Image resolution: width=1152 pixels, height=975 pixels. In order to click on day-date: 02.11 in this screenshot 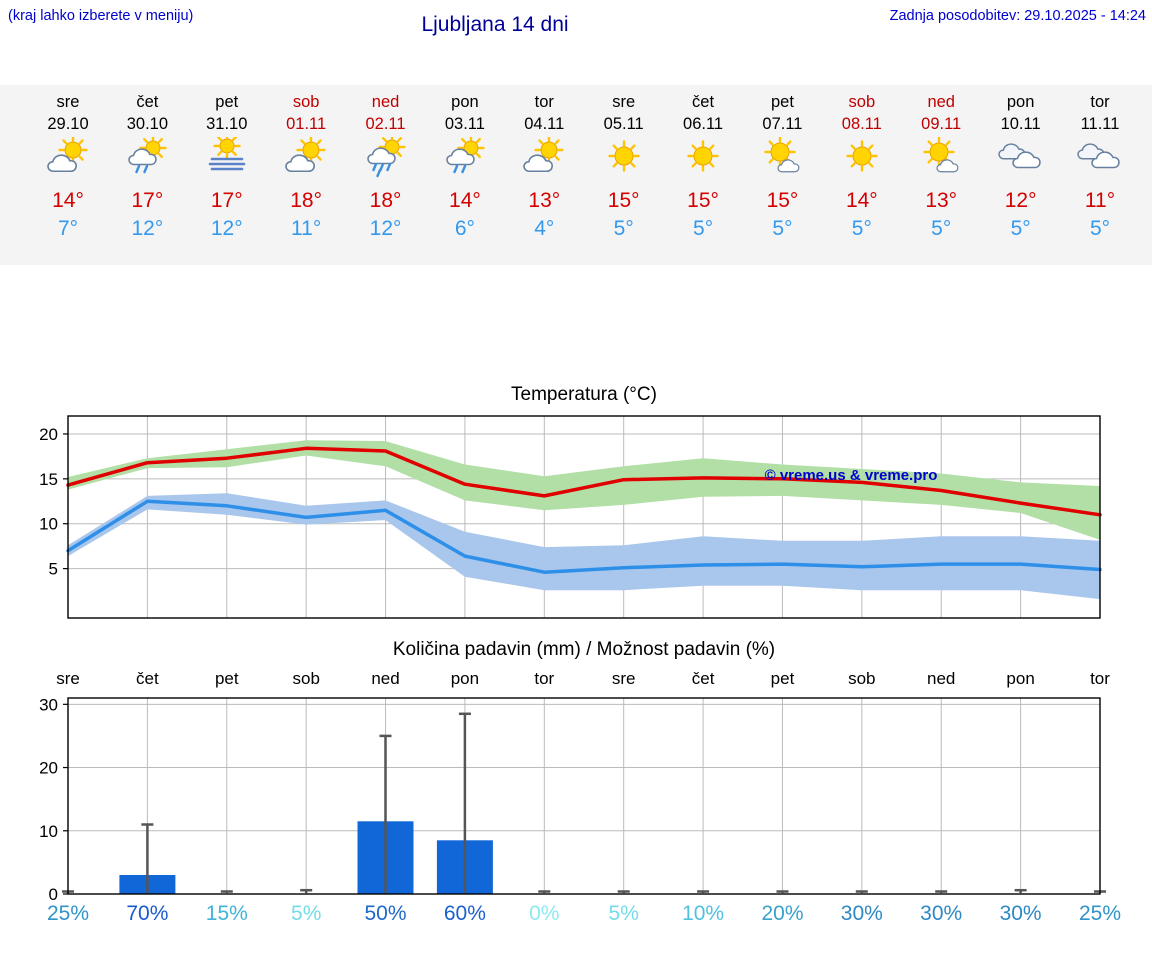, I will do `click(385, 124)`.